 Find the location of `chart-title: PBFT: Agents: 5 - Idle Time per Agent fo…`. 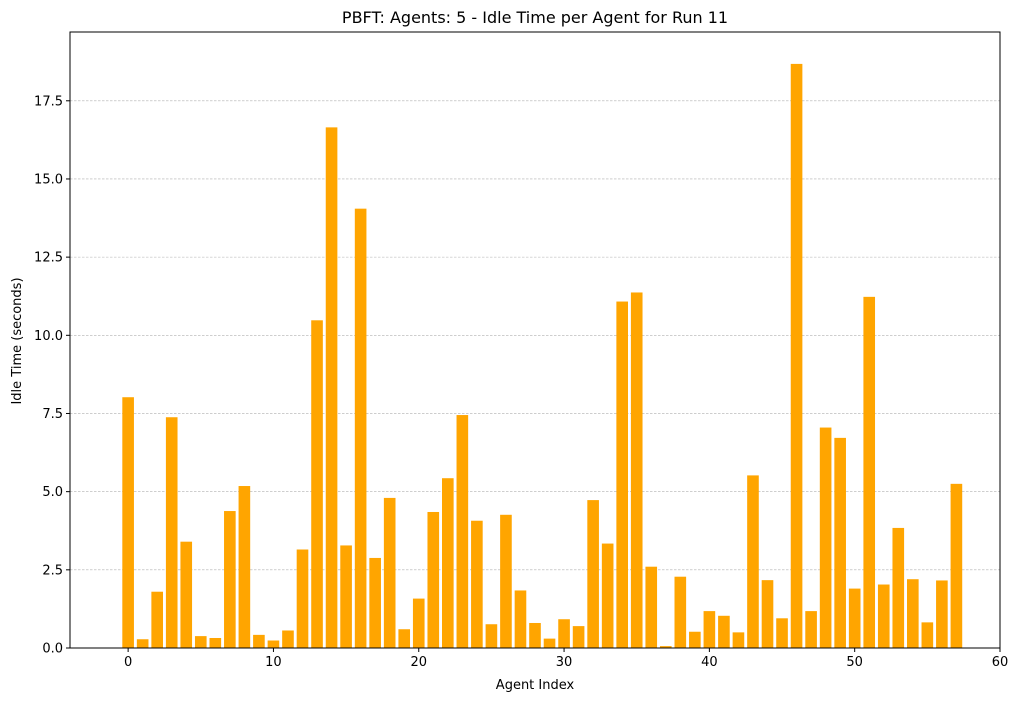

chart-title: PBFT: Agents: 5 - Idle Time per Agent fo… is located at coordinates (535, 17).